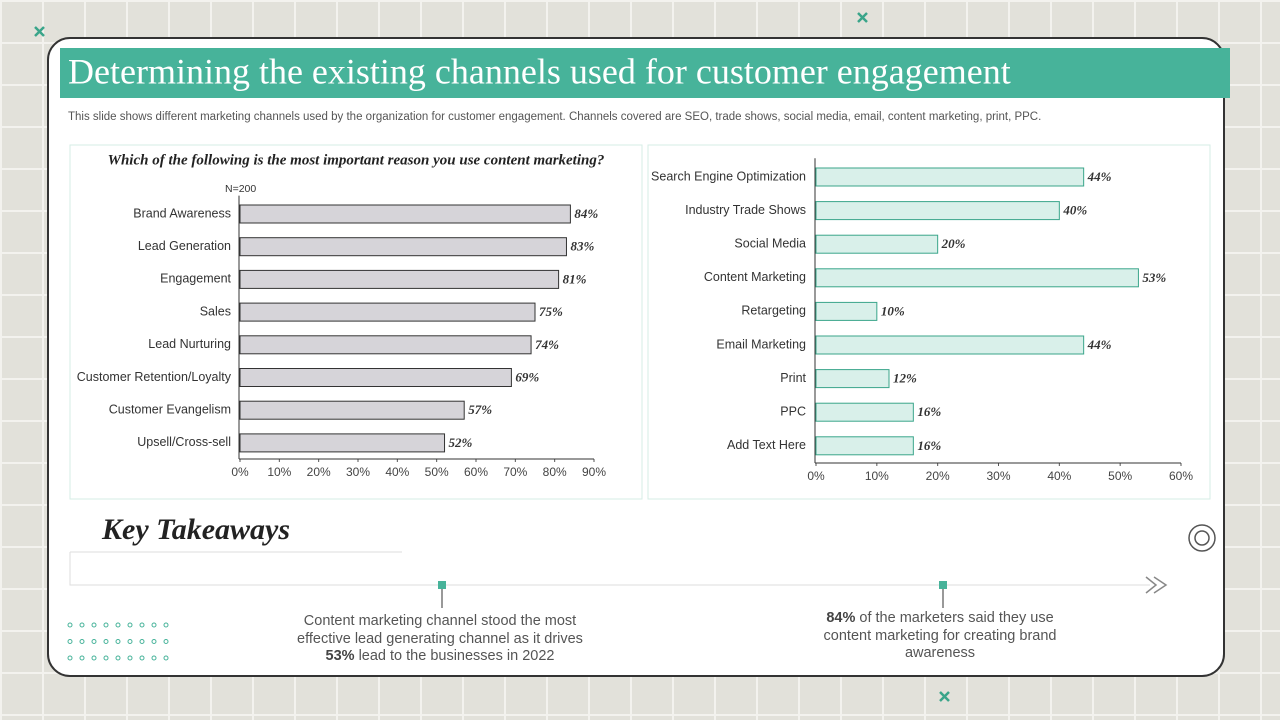  What do you see at coordinates (582, 246) in the screenshot?
I see `value-label: 83%` at bounding box center [582, 246].